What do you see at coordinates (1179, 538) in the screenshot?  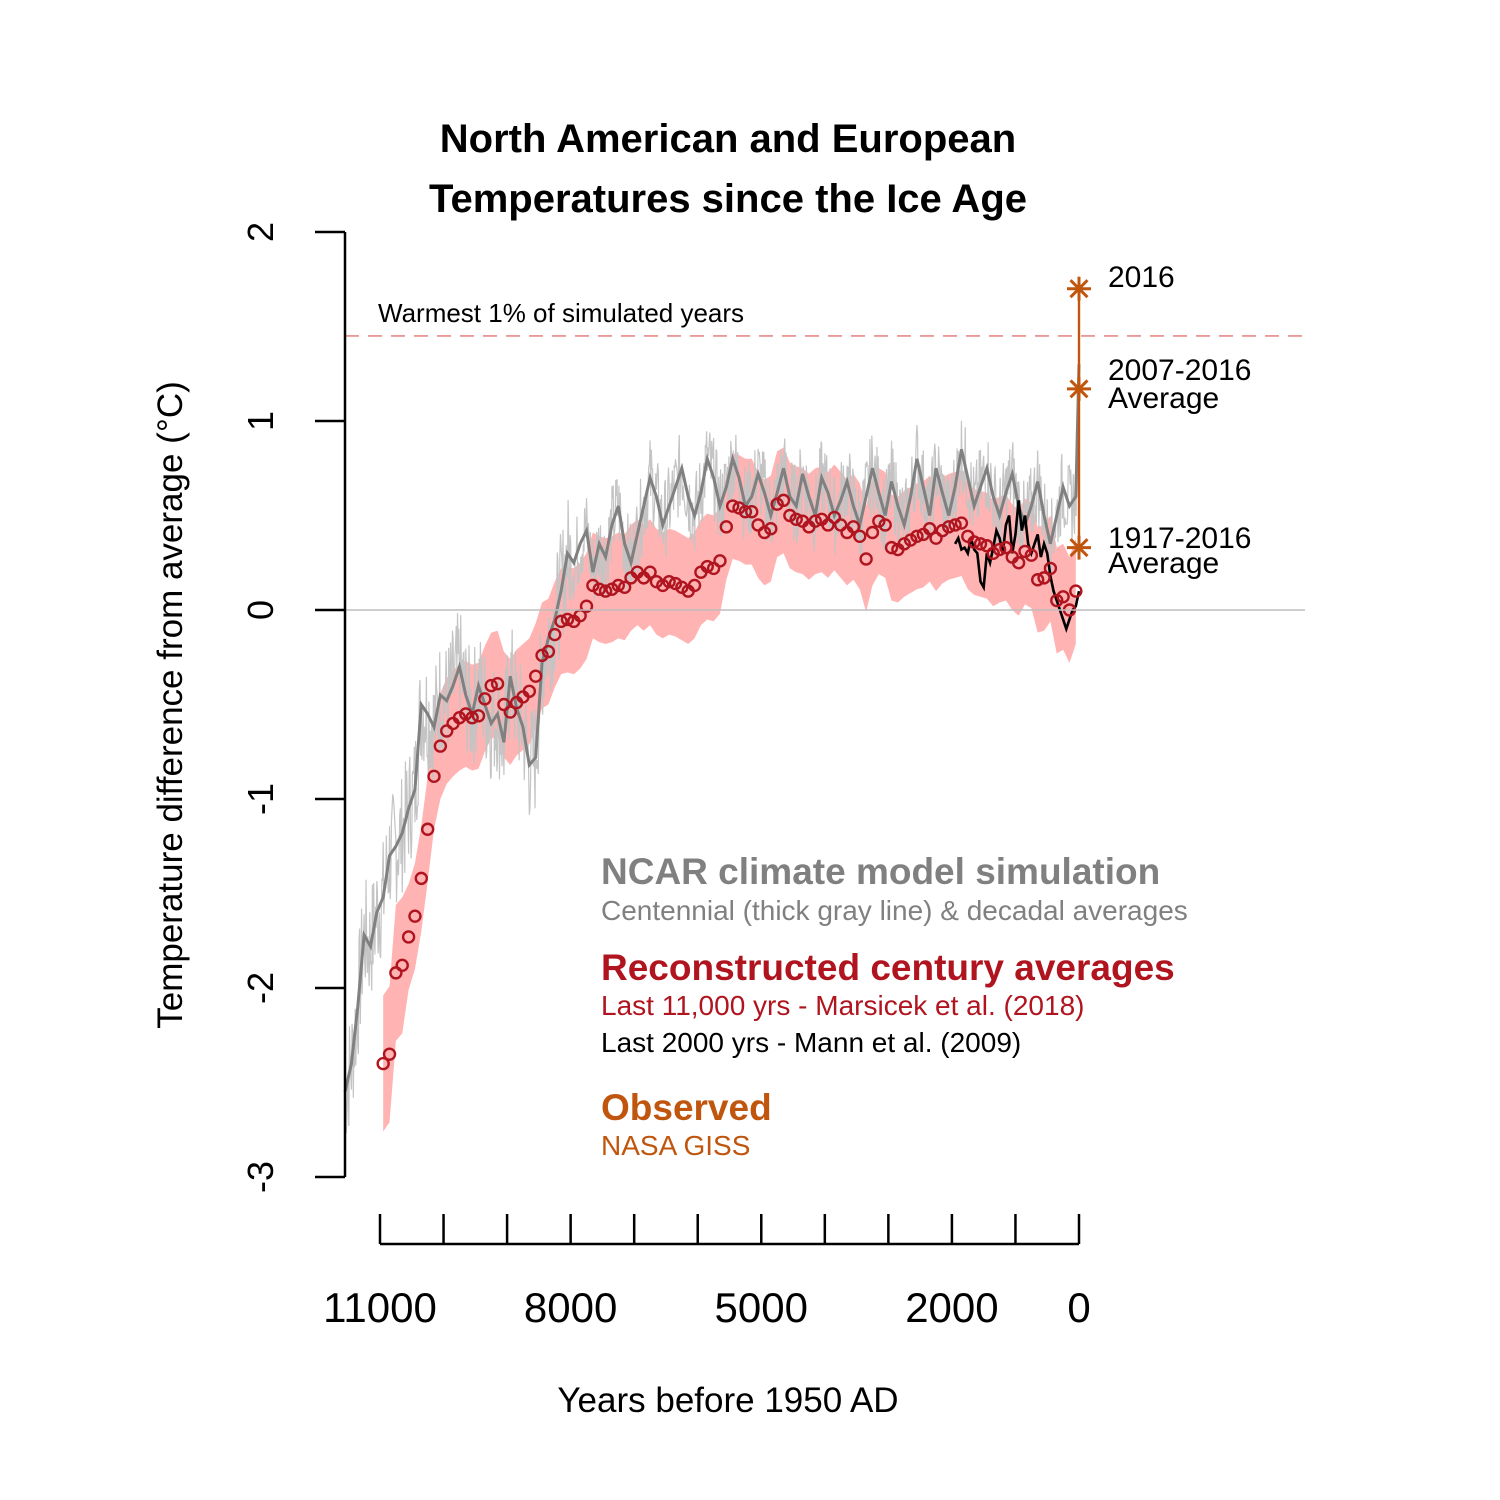 I see `obs-label-1917-2016-years: 1917-2016` at bounding box center [1179, 538].